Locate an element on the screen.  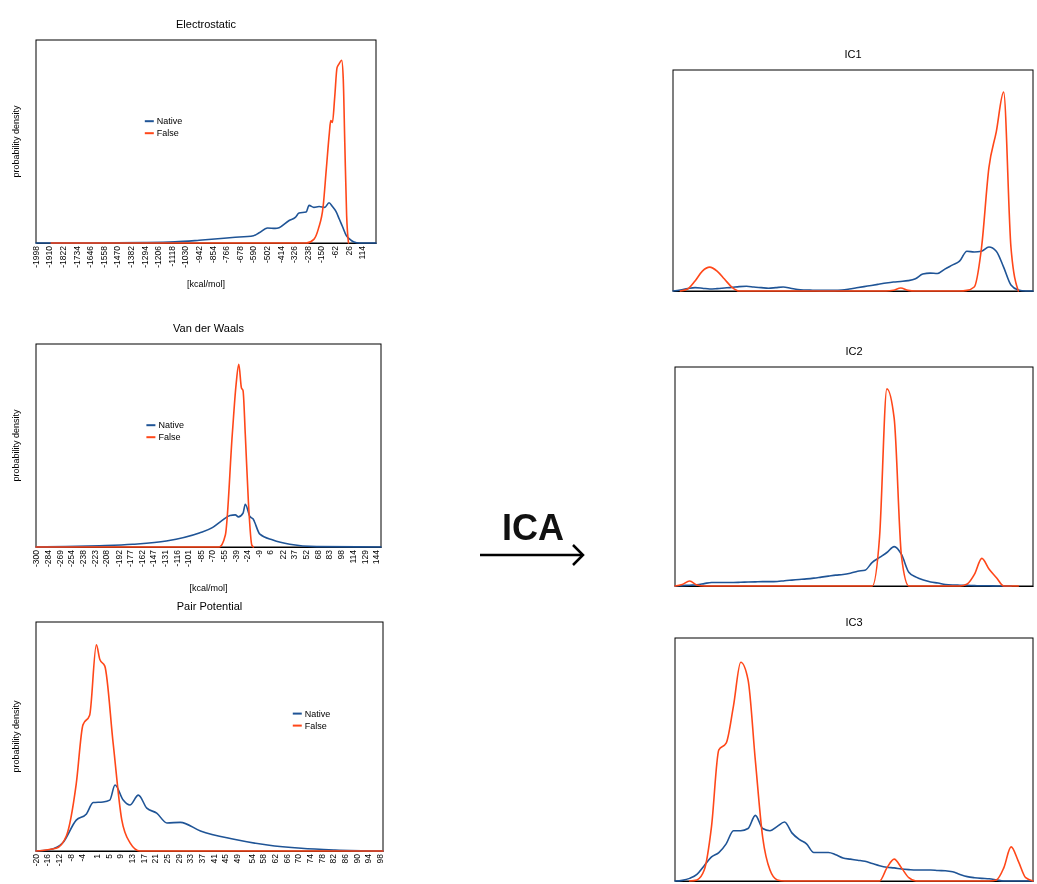
x-tick-label: -1294 is located at coordinates (144, 256).